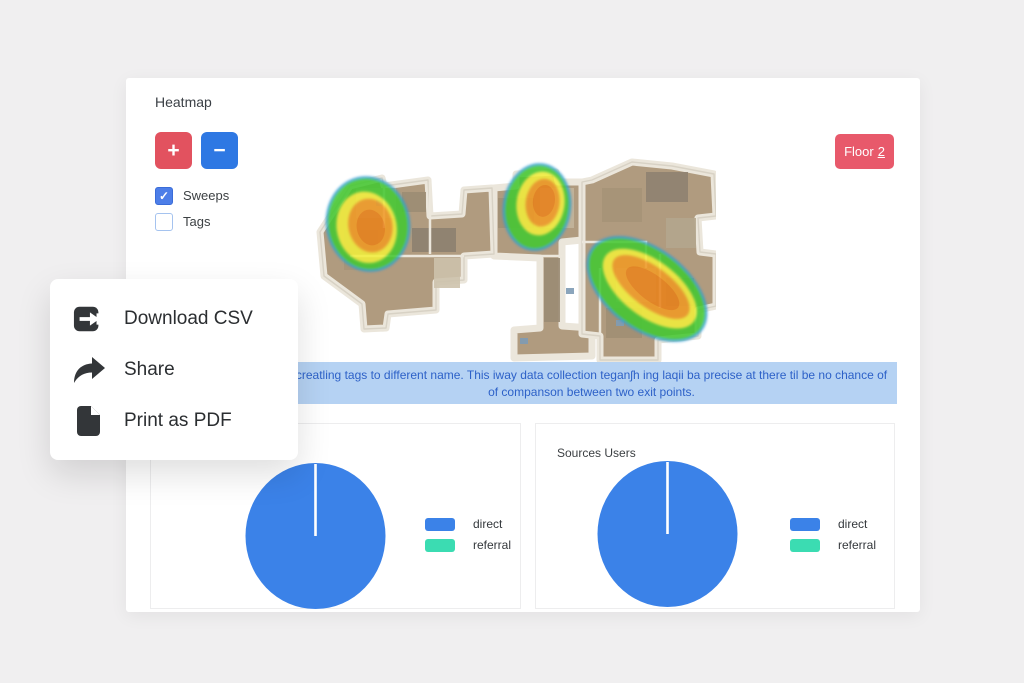 The image size is (1024, 683). Describe the element at coordinates (368, 224) in the screenshot. I see `heat-blob-left` at that location.